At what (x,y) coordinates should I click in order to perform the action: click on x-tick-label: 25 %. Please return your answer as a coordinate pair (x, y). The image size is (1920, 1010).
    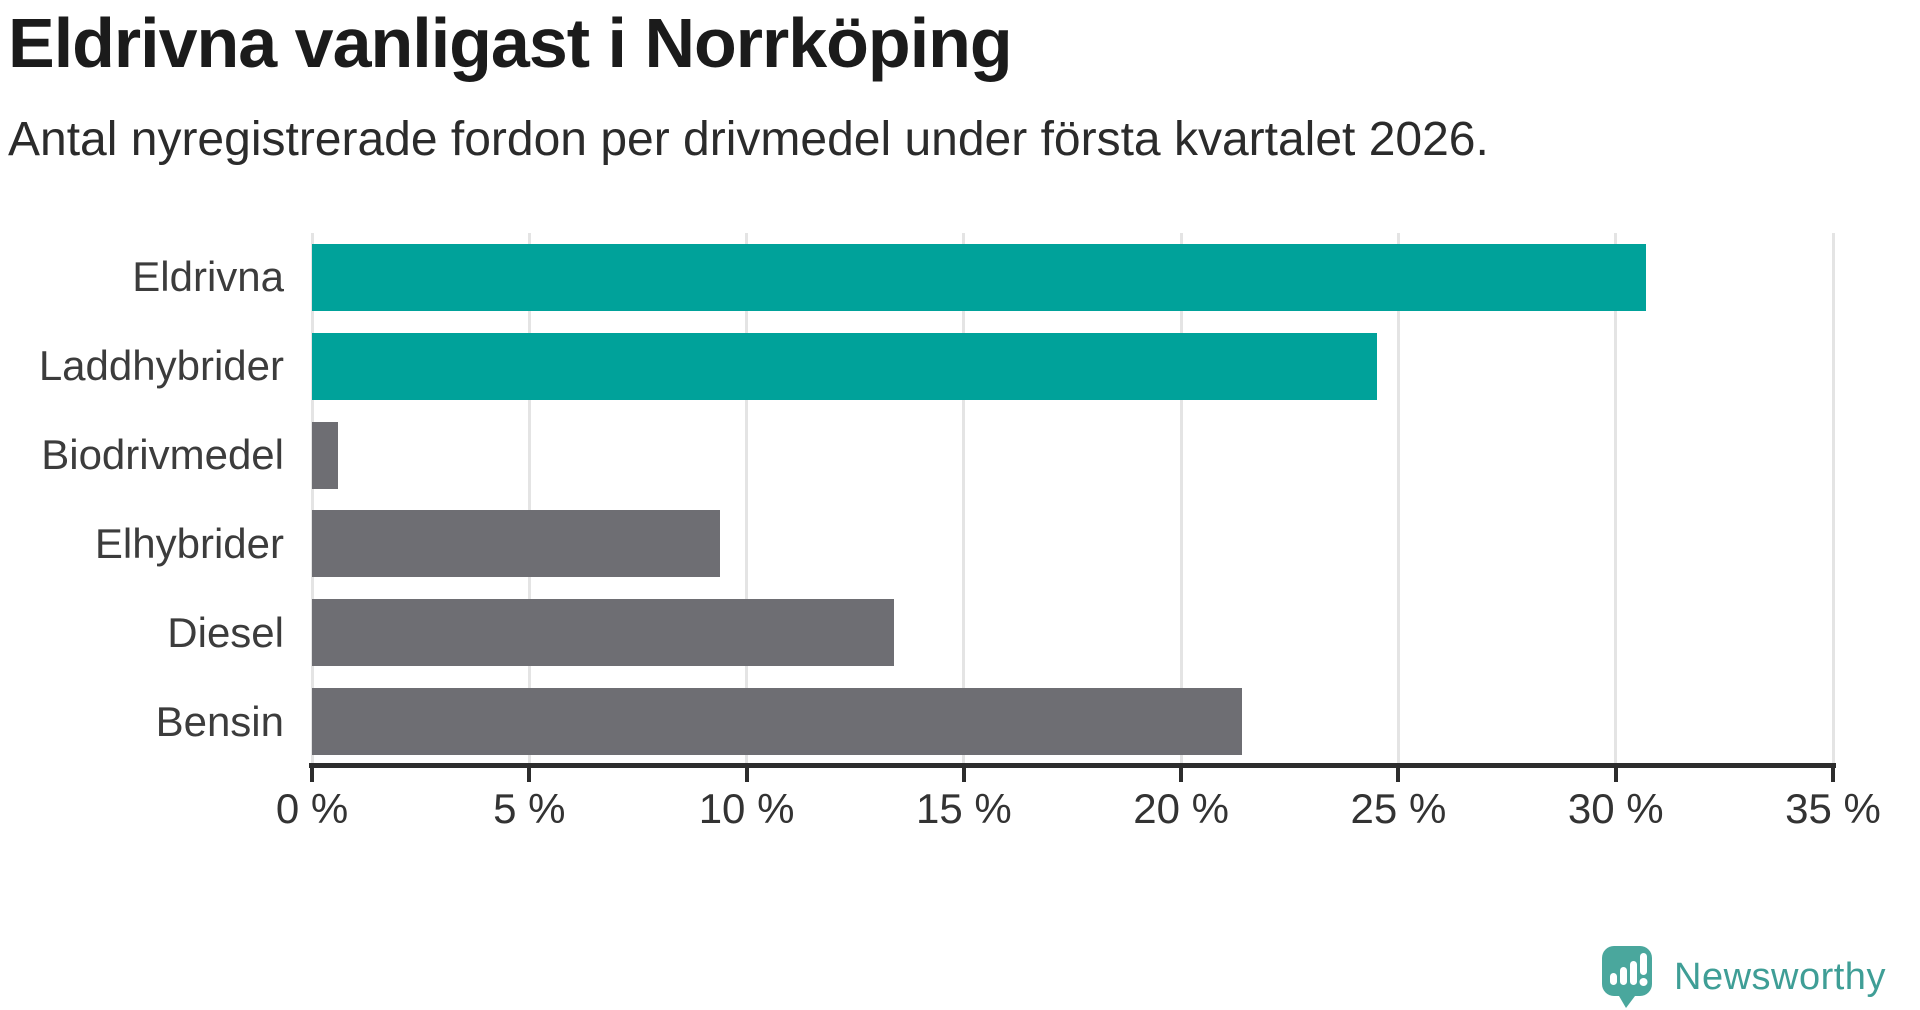
    Looking at the image, I should click on (1398, 808).